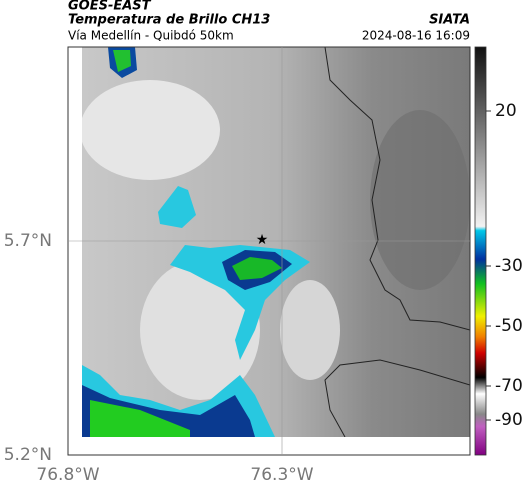  What do you see at coordinates (509, 420) in the screenshot?
I see `colorbar-label: -90` at bounding box center [509, 420].